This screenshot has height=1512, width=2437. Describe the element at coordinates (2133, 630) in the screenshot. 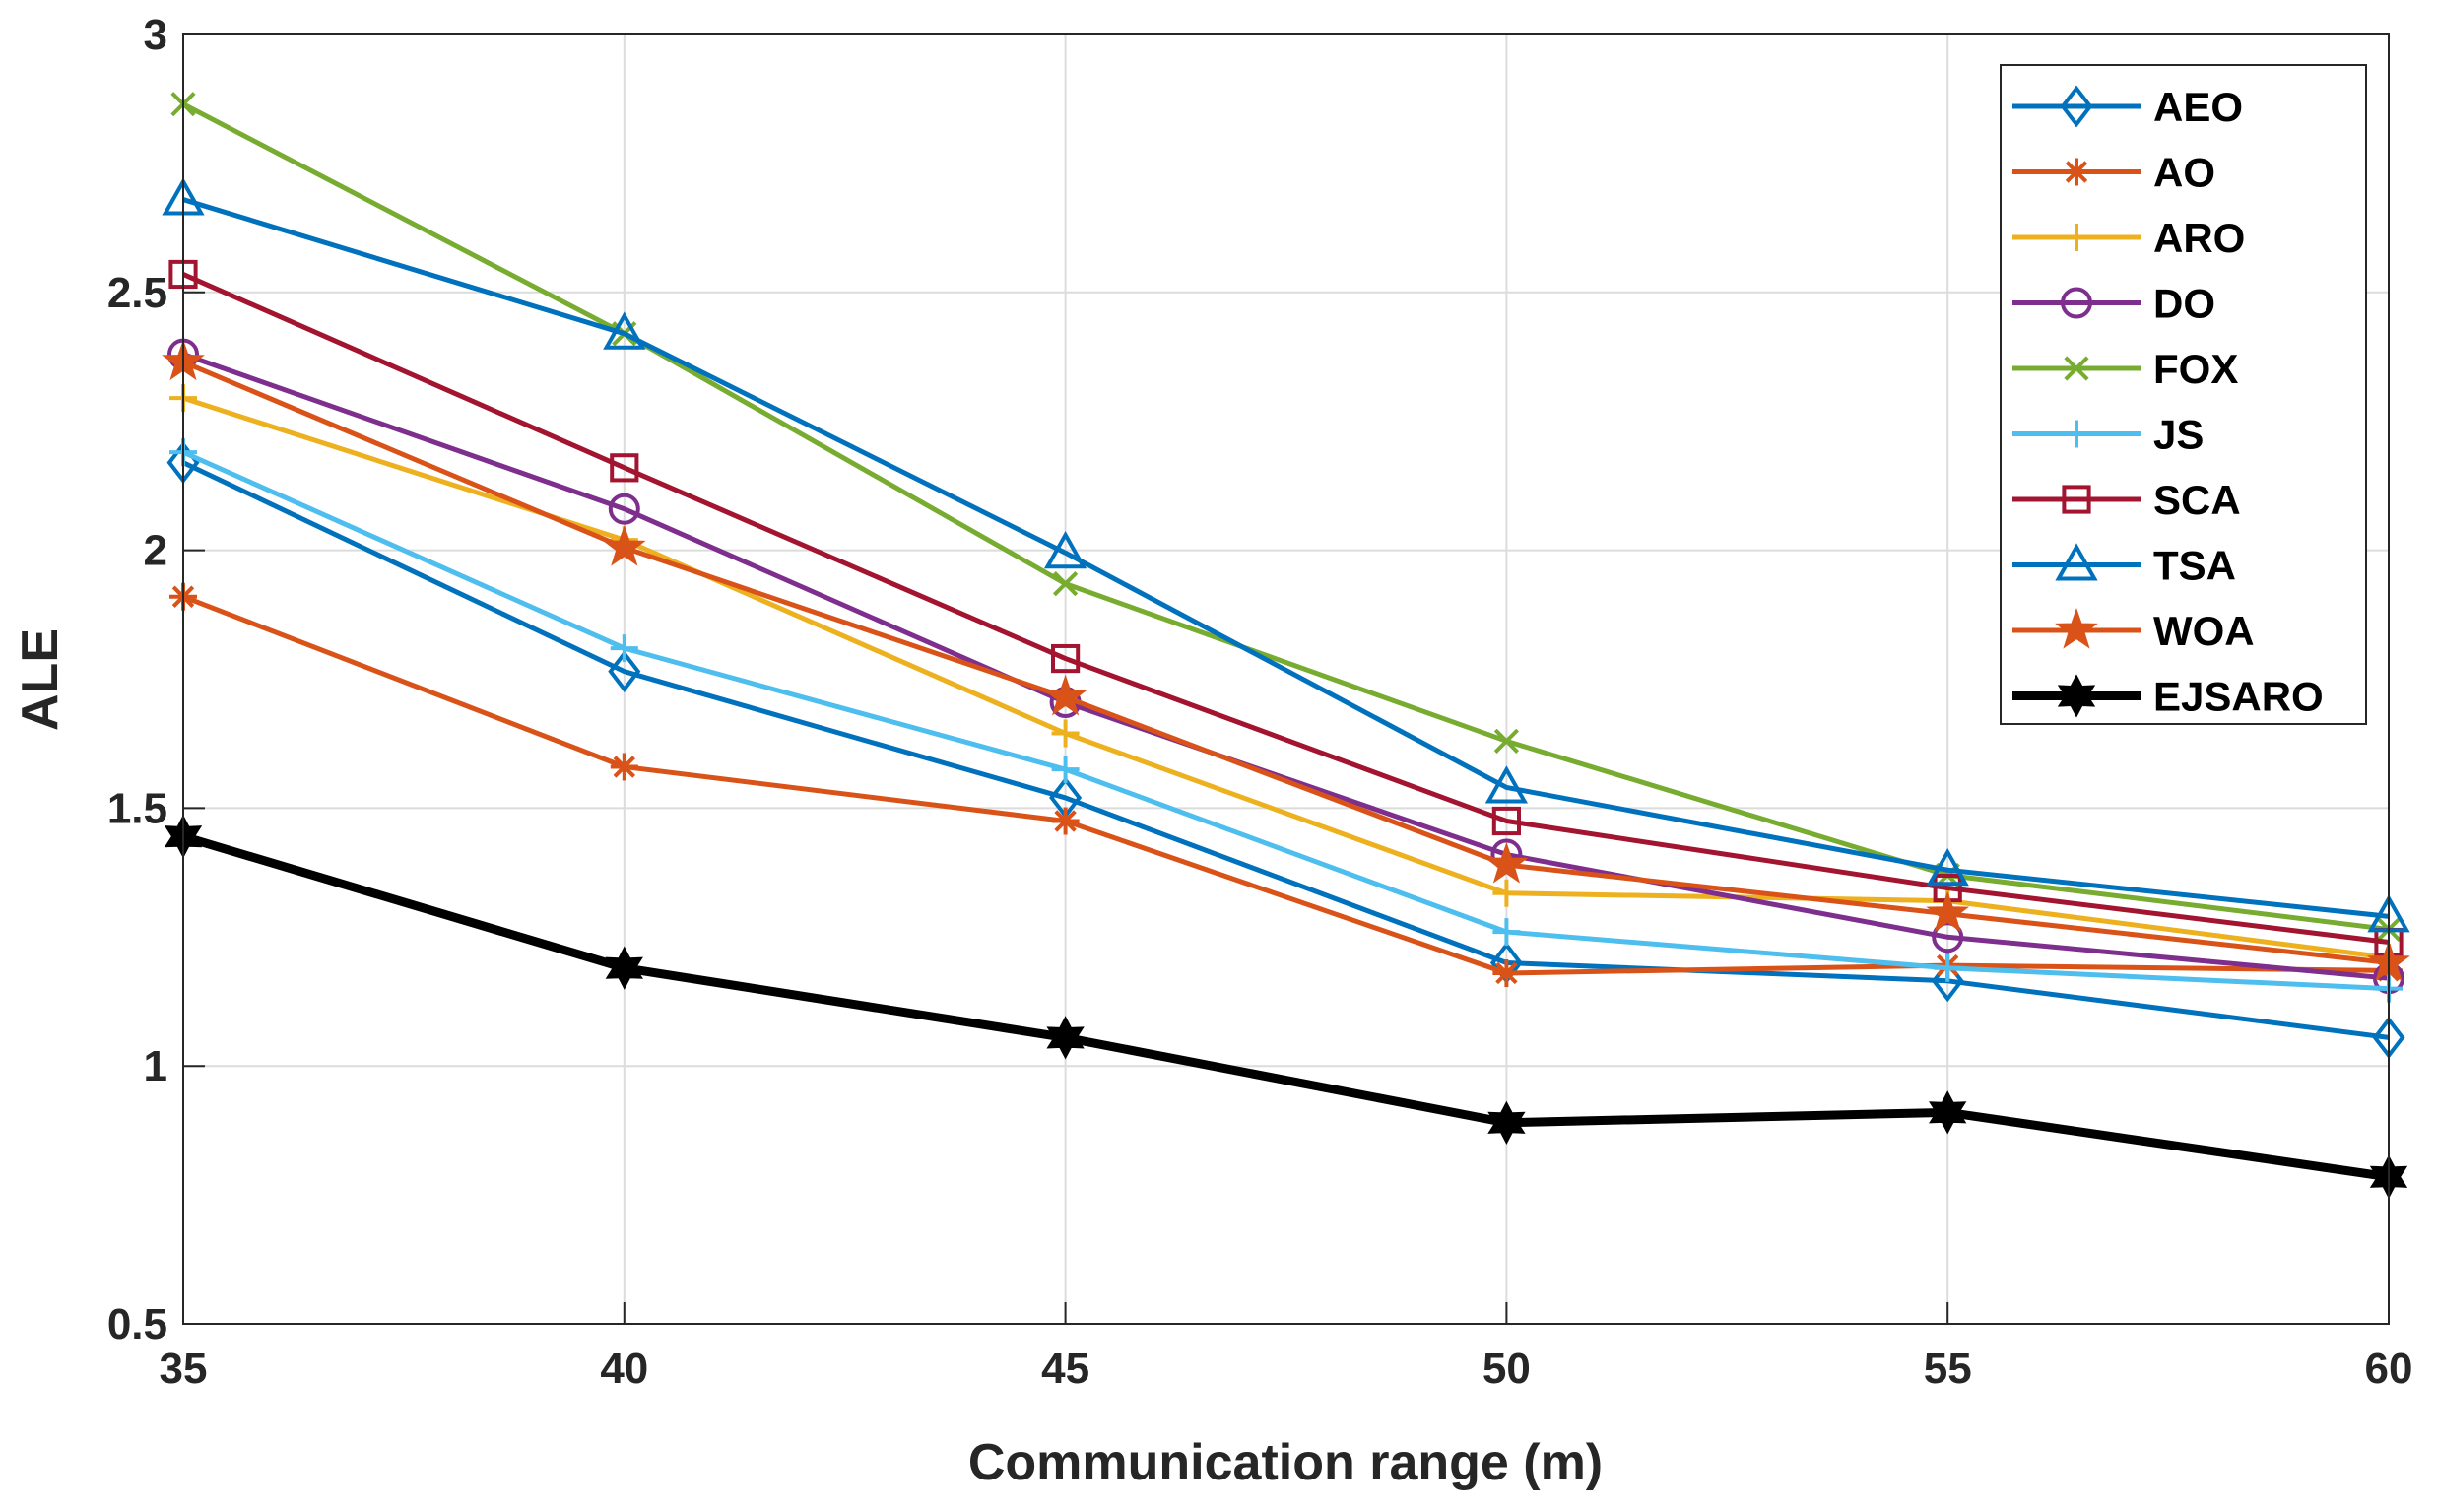

I see `legend-item-woa: WOA` at that location.